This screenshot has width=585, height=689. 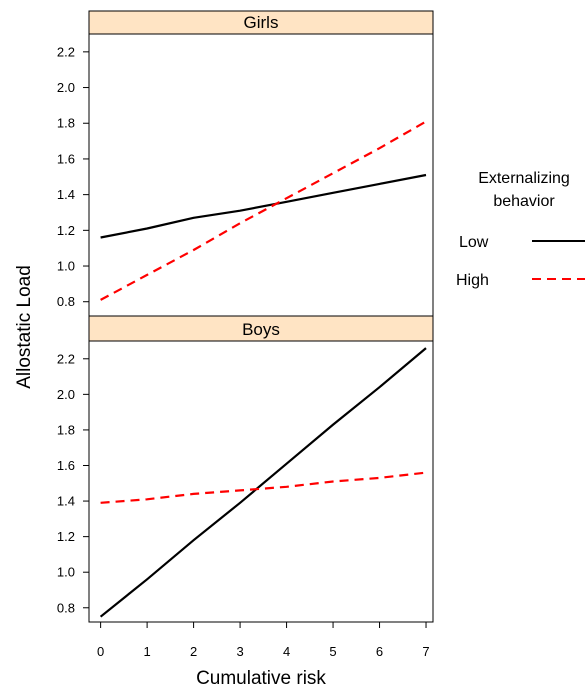 What do you see at coordinates (66, 266) in the screenshot?
I see `y-tick-label-girls: 1.0` at bounding box center [66, 266].